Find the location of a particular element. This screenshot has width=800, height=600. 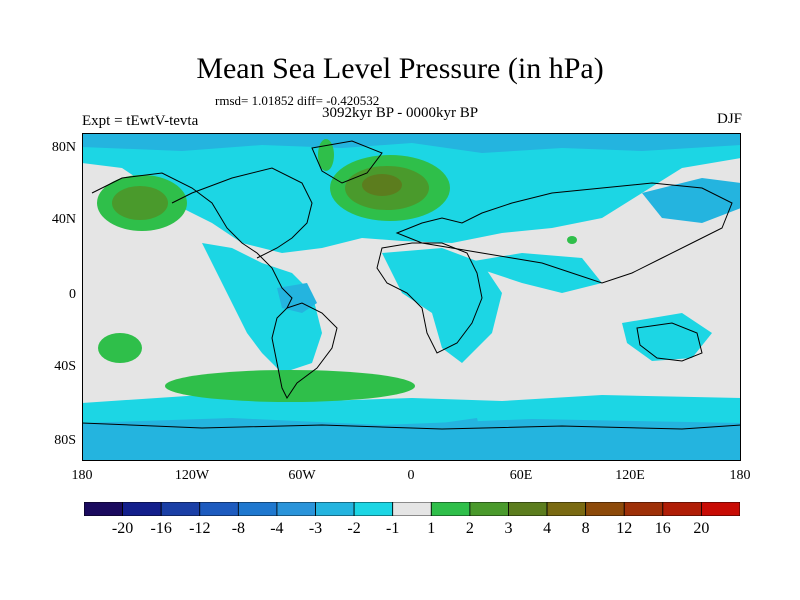

colorbar-label: 20 is located at coordinates (701, 528).